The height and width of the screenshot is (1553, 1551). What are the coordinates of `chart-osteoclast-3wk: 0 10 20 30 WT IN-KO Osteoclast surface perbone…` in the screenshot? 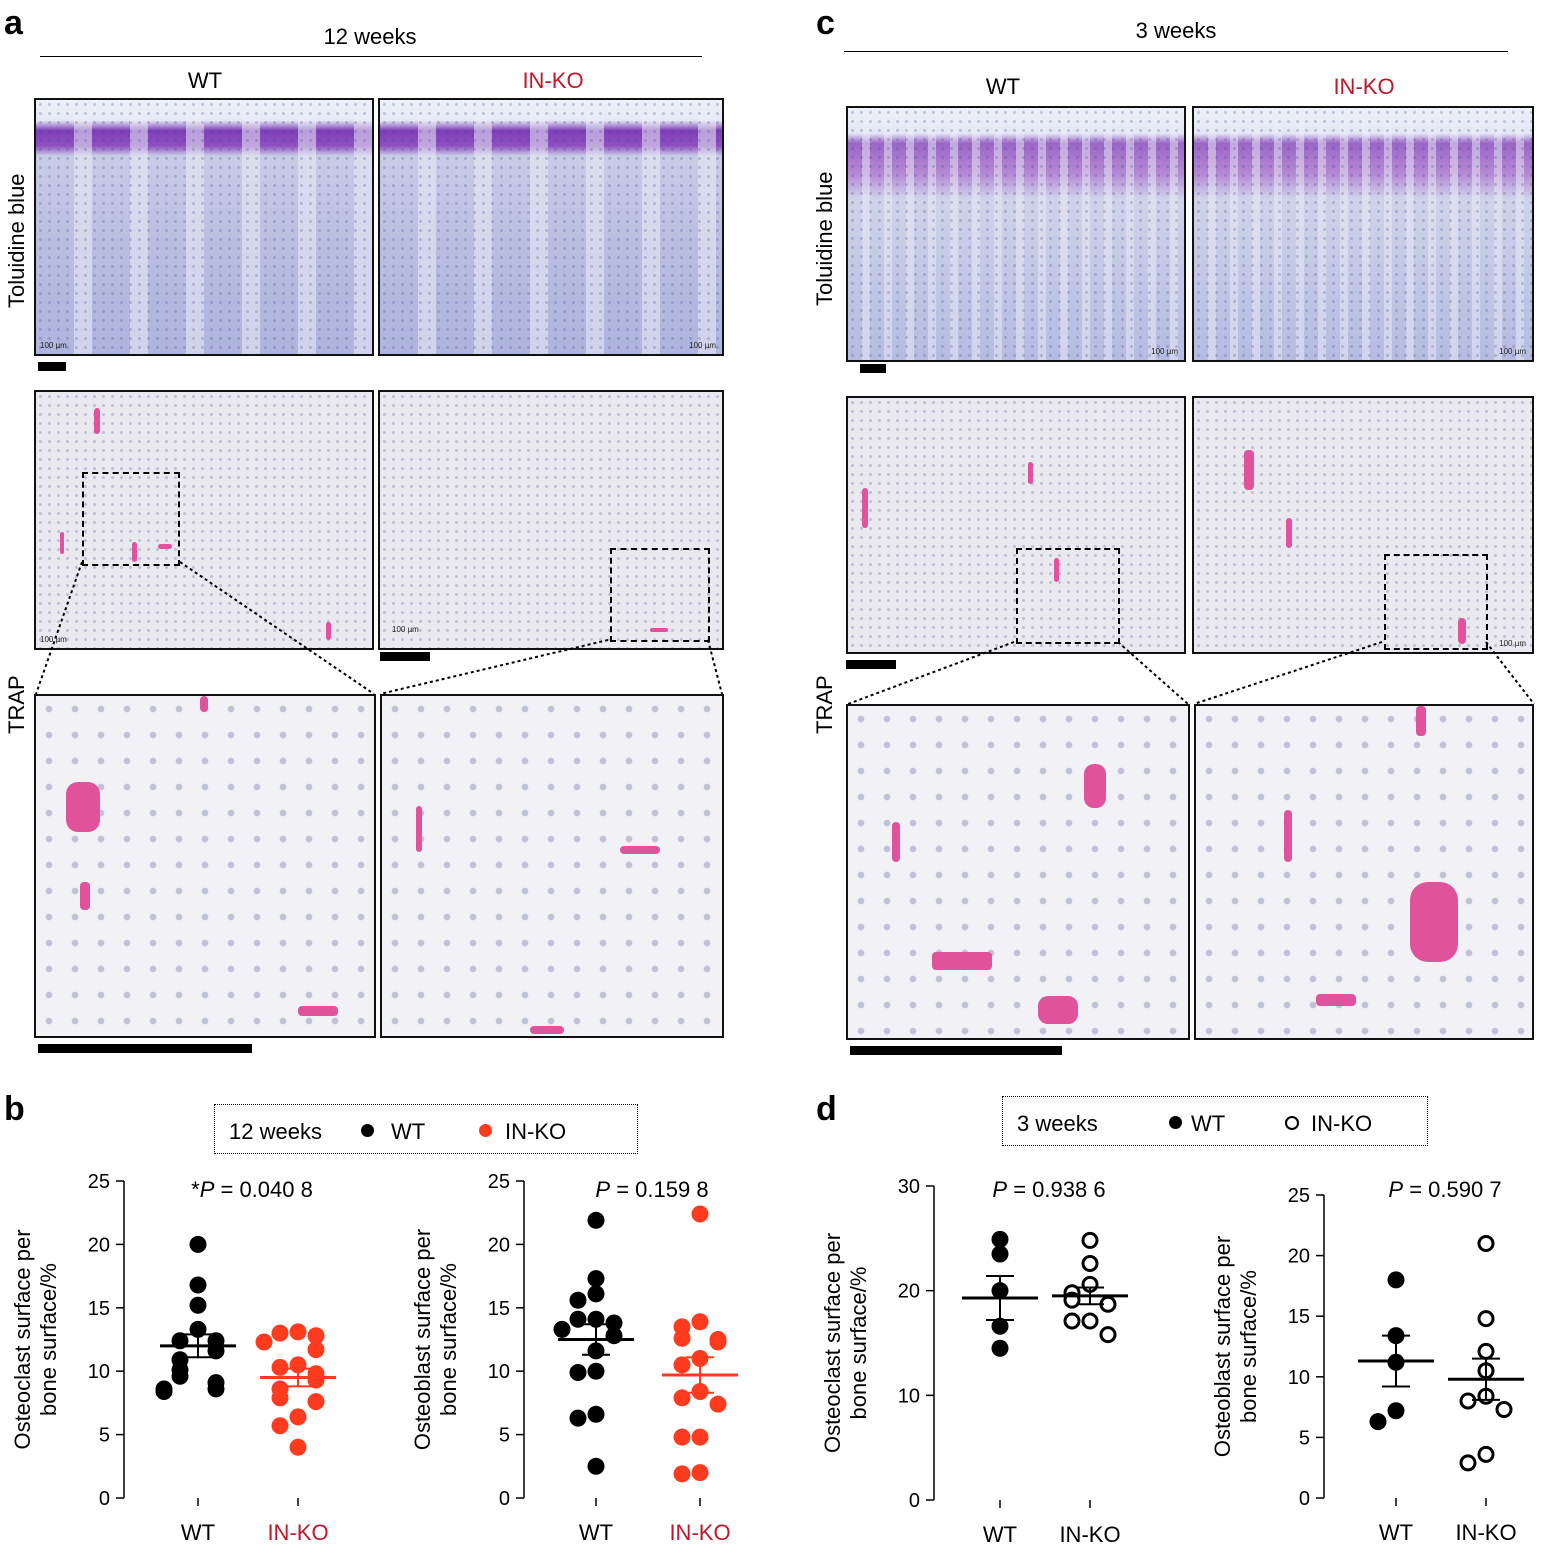 It's located at (974, 1361).